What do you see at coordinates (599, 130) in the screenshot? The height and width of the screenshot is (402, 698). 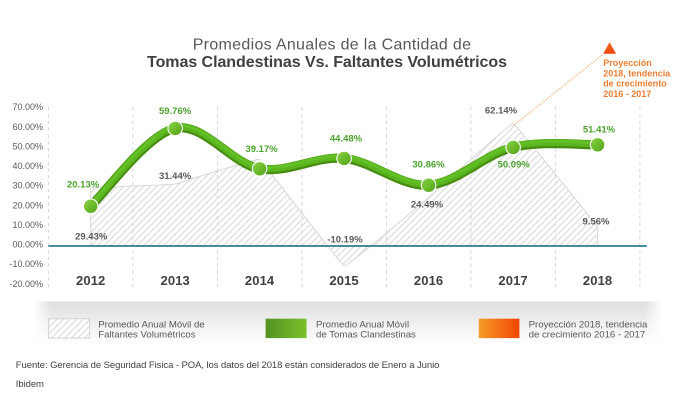 I see `svg-text: 51.41%` at bounding box center [599, 130].